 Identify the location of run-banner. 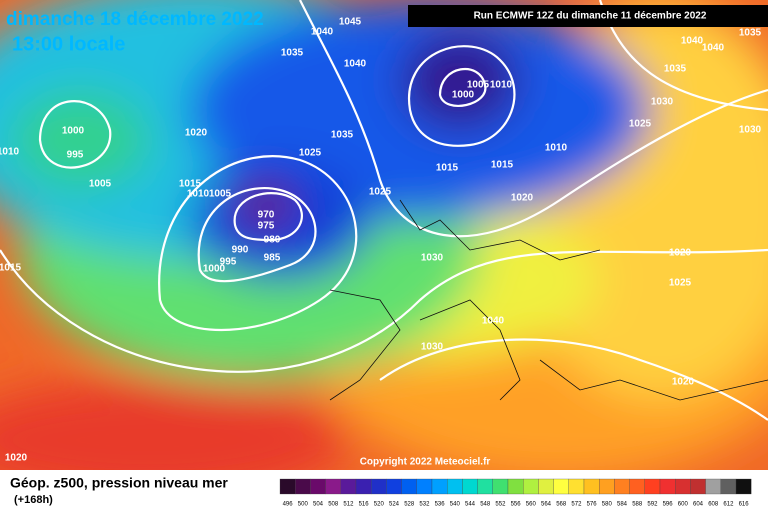
(588, 16).